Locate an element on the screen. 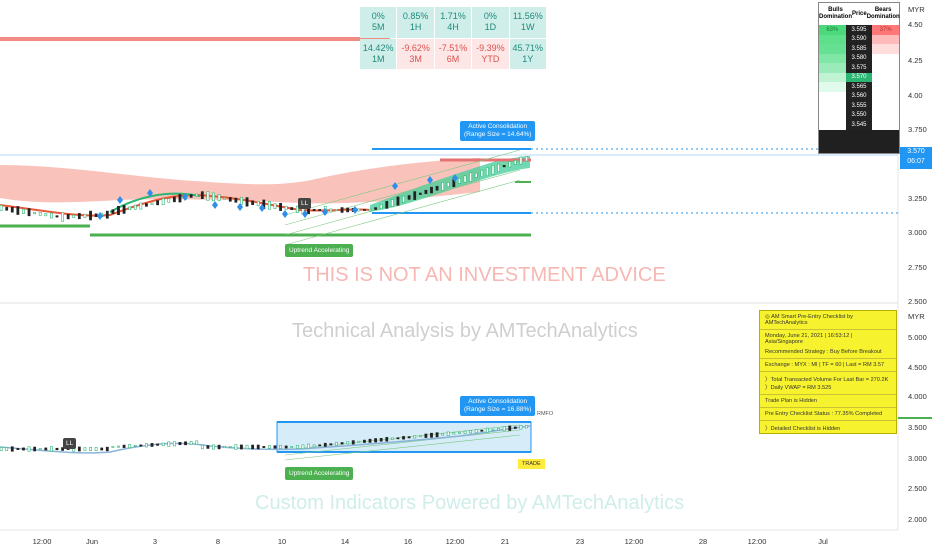  x-tick: 23 is located at coordinates (580, 541).